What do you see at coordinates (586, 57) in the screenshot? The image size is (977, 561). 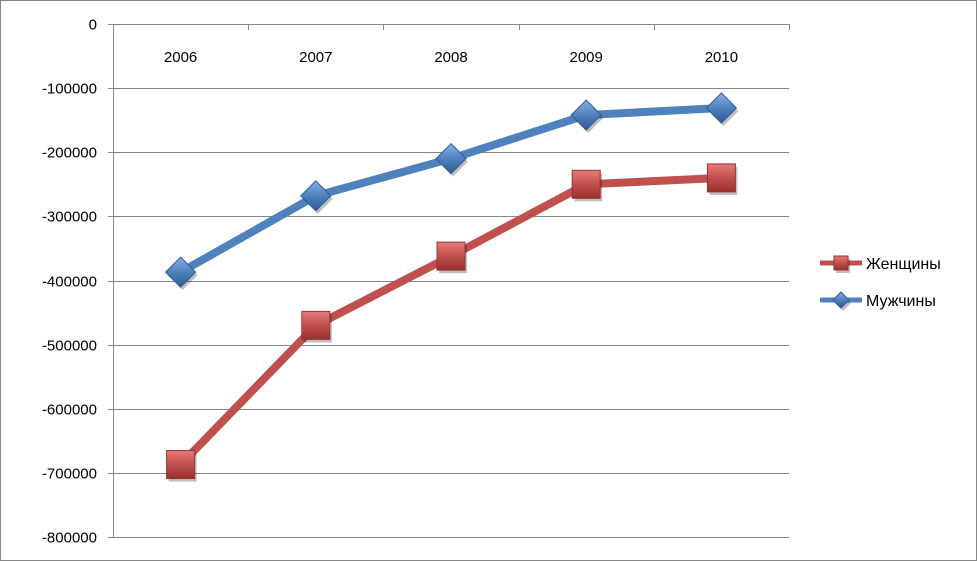 I see `x-tick-label: 2009` at bounding box center [586, 57].